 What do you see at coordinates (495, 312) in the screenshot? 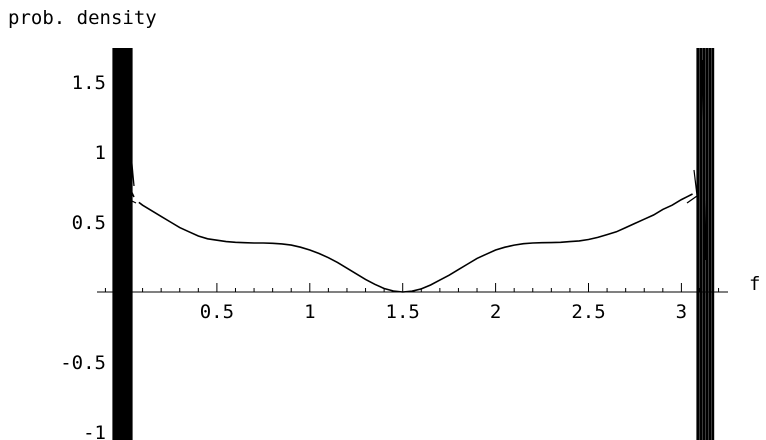
I see `x-tick-label-3: 2` at bounding box center [495, 312].